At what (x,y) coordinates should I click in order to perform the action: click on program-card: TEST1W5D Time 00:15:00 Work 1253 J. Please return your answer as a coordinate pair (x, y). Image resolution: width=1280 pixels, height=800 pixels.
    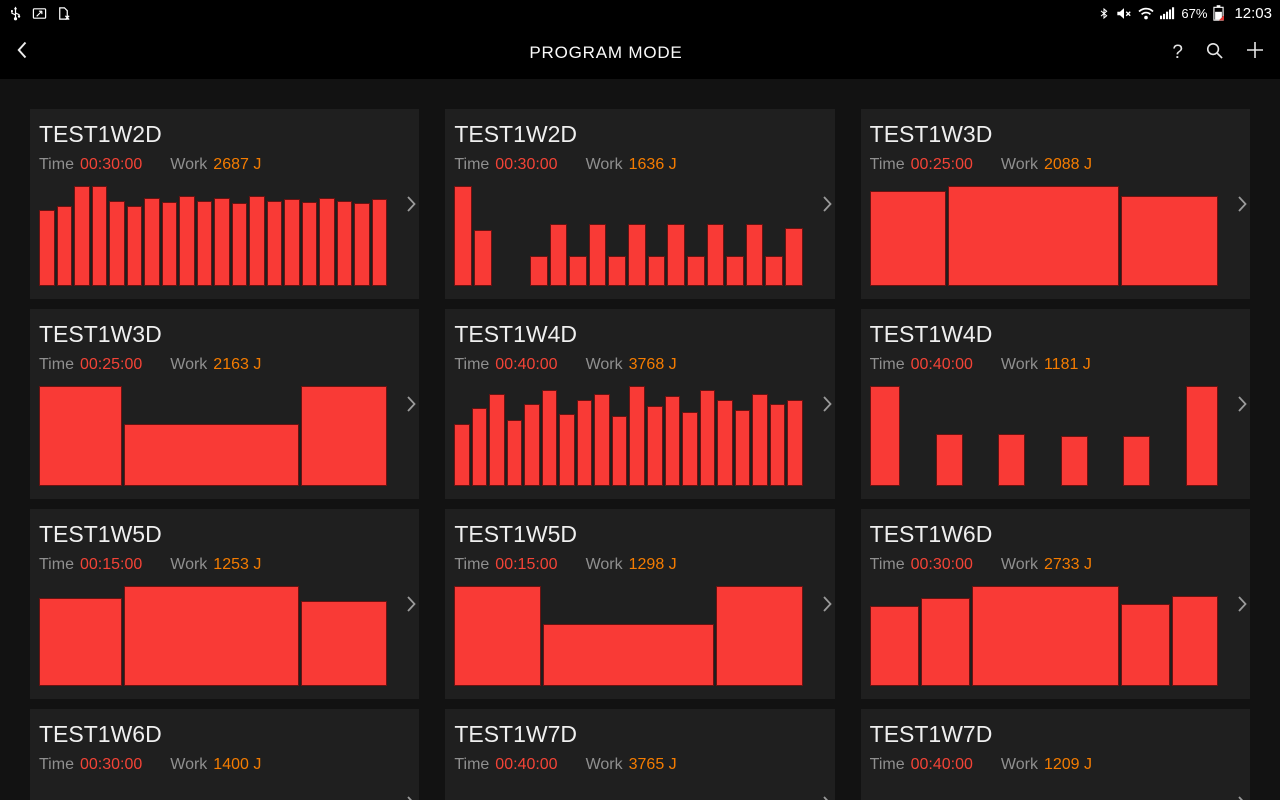
    Looking at the image, I should click on (225, 604).